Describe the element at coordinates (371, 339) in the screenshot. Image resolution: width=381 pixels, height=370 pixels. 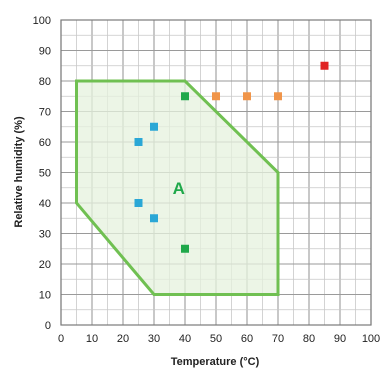
I see `x-tick-label: 100` at that location.